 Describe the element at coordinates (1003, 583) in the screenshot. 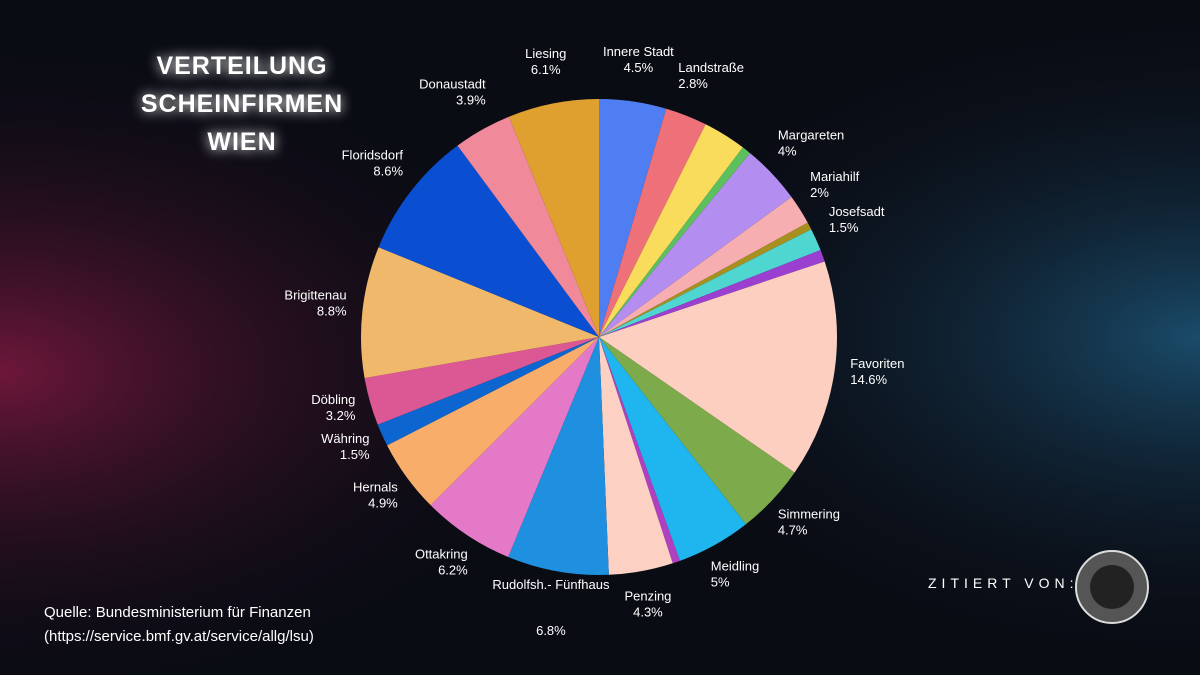

I see `credit: ZITIERT VON:` at that location.